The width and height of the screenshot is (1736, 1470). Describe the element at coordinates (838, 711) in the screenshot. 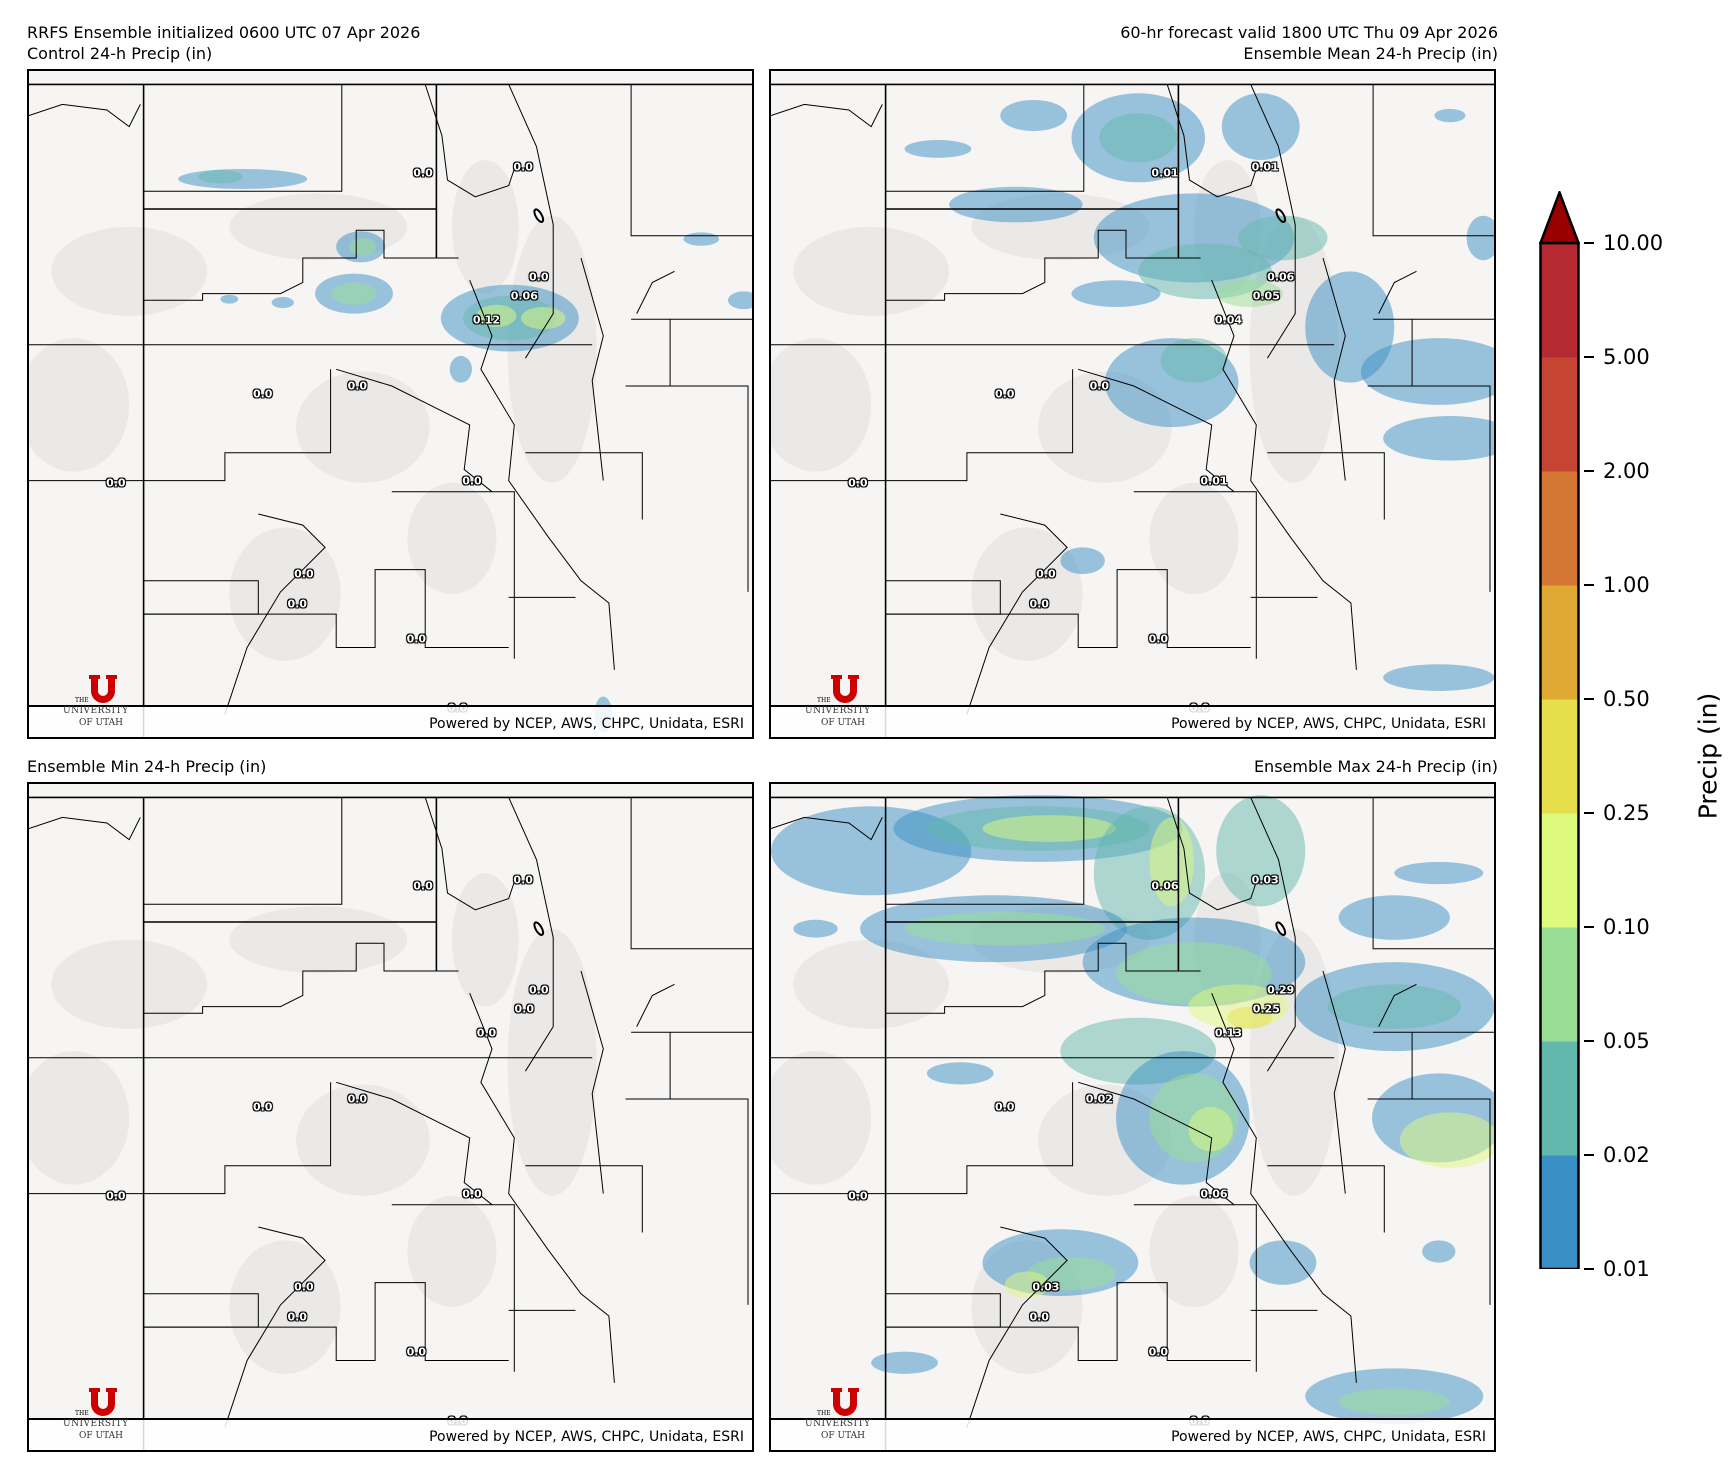

I see `logo-university: UNIVERSITY` at that location.